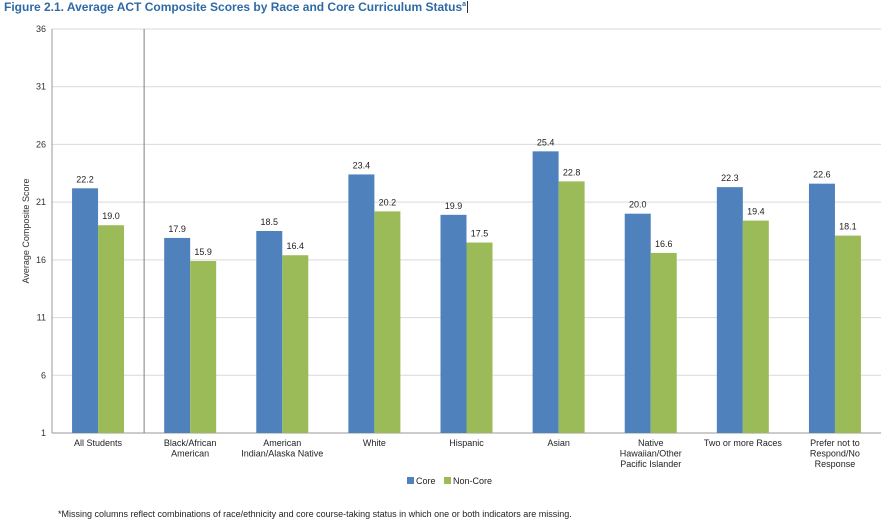 This screenshot has height=519, width=889. Describe the element at coordinates (546, 142) in the screenshot. I see `bar-value-label: 25.4` at that location.